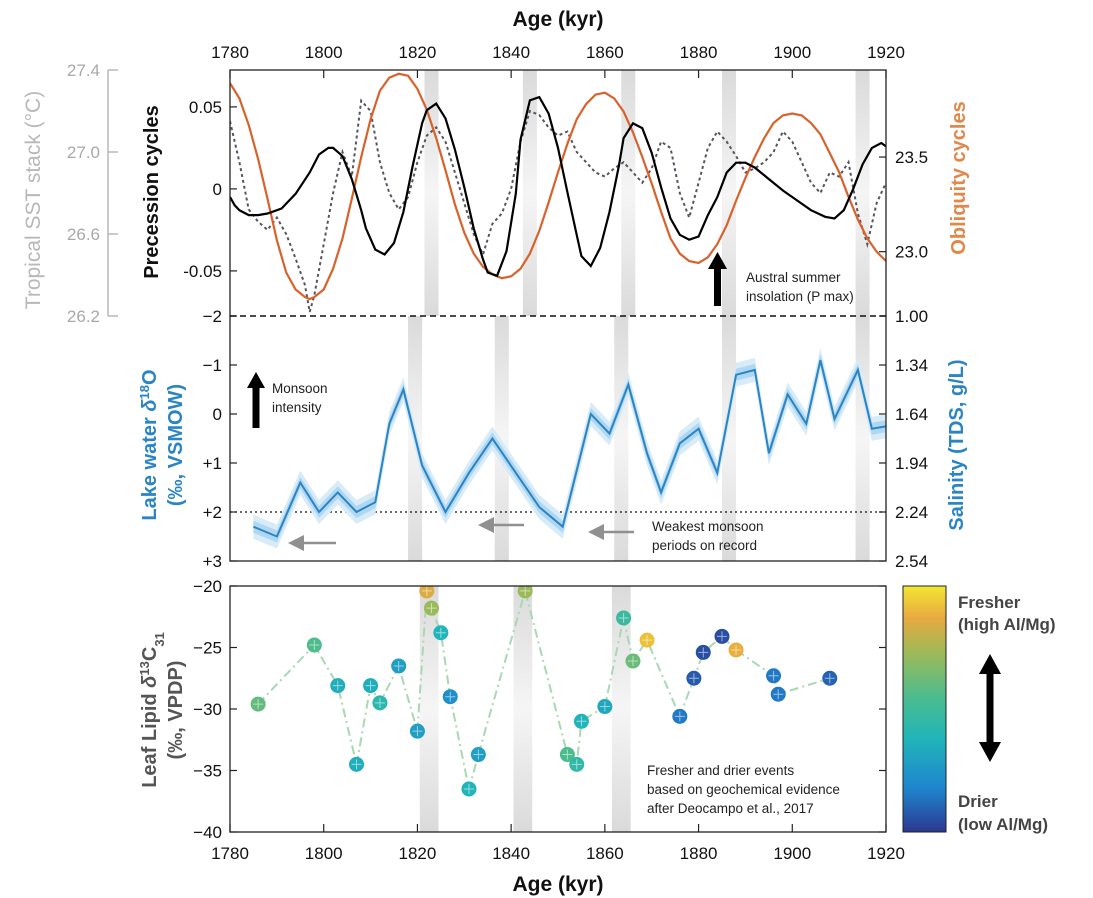  What do you see at coordinates (558, 186) in the screenshot?
I see `precession-series-line` at bounding box center [558, 186].